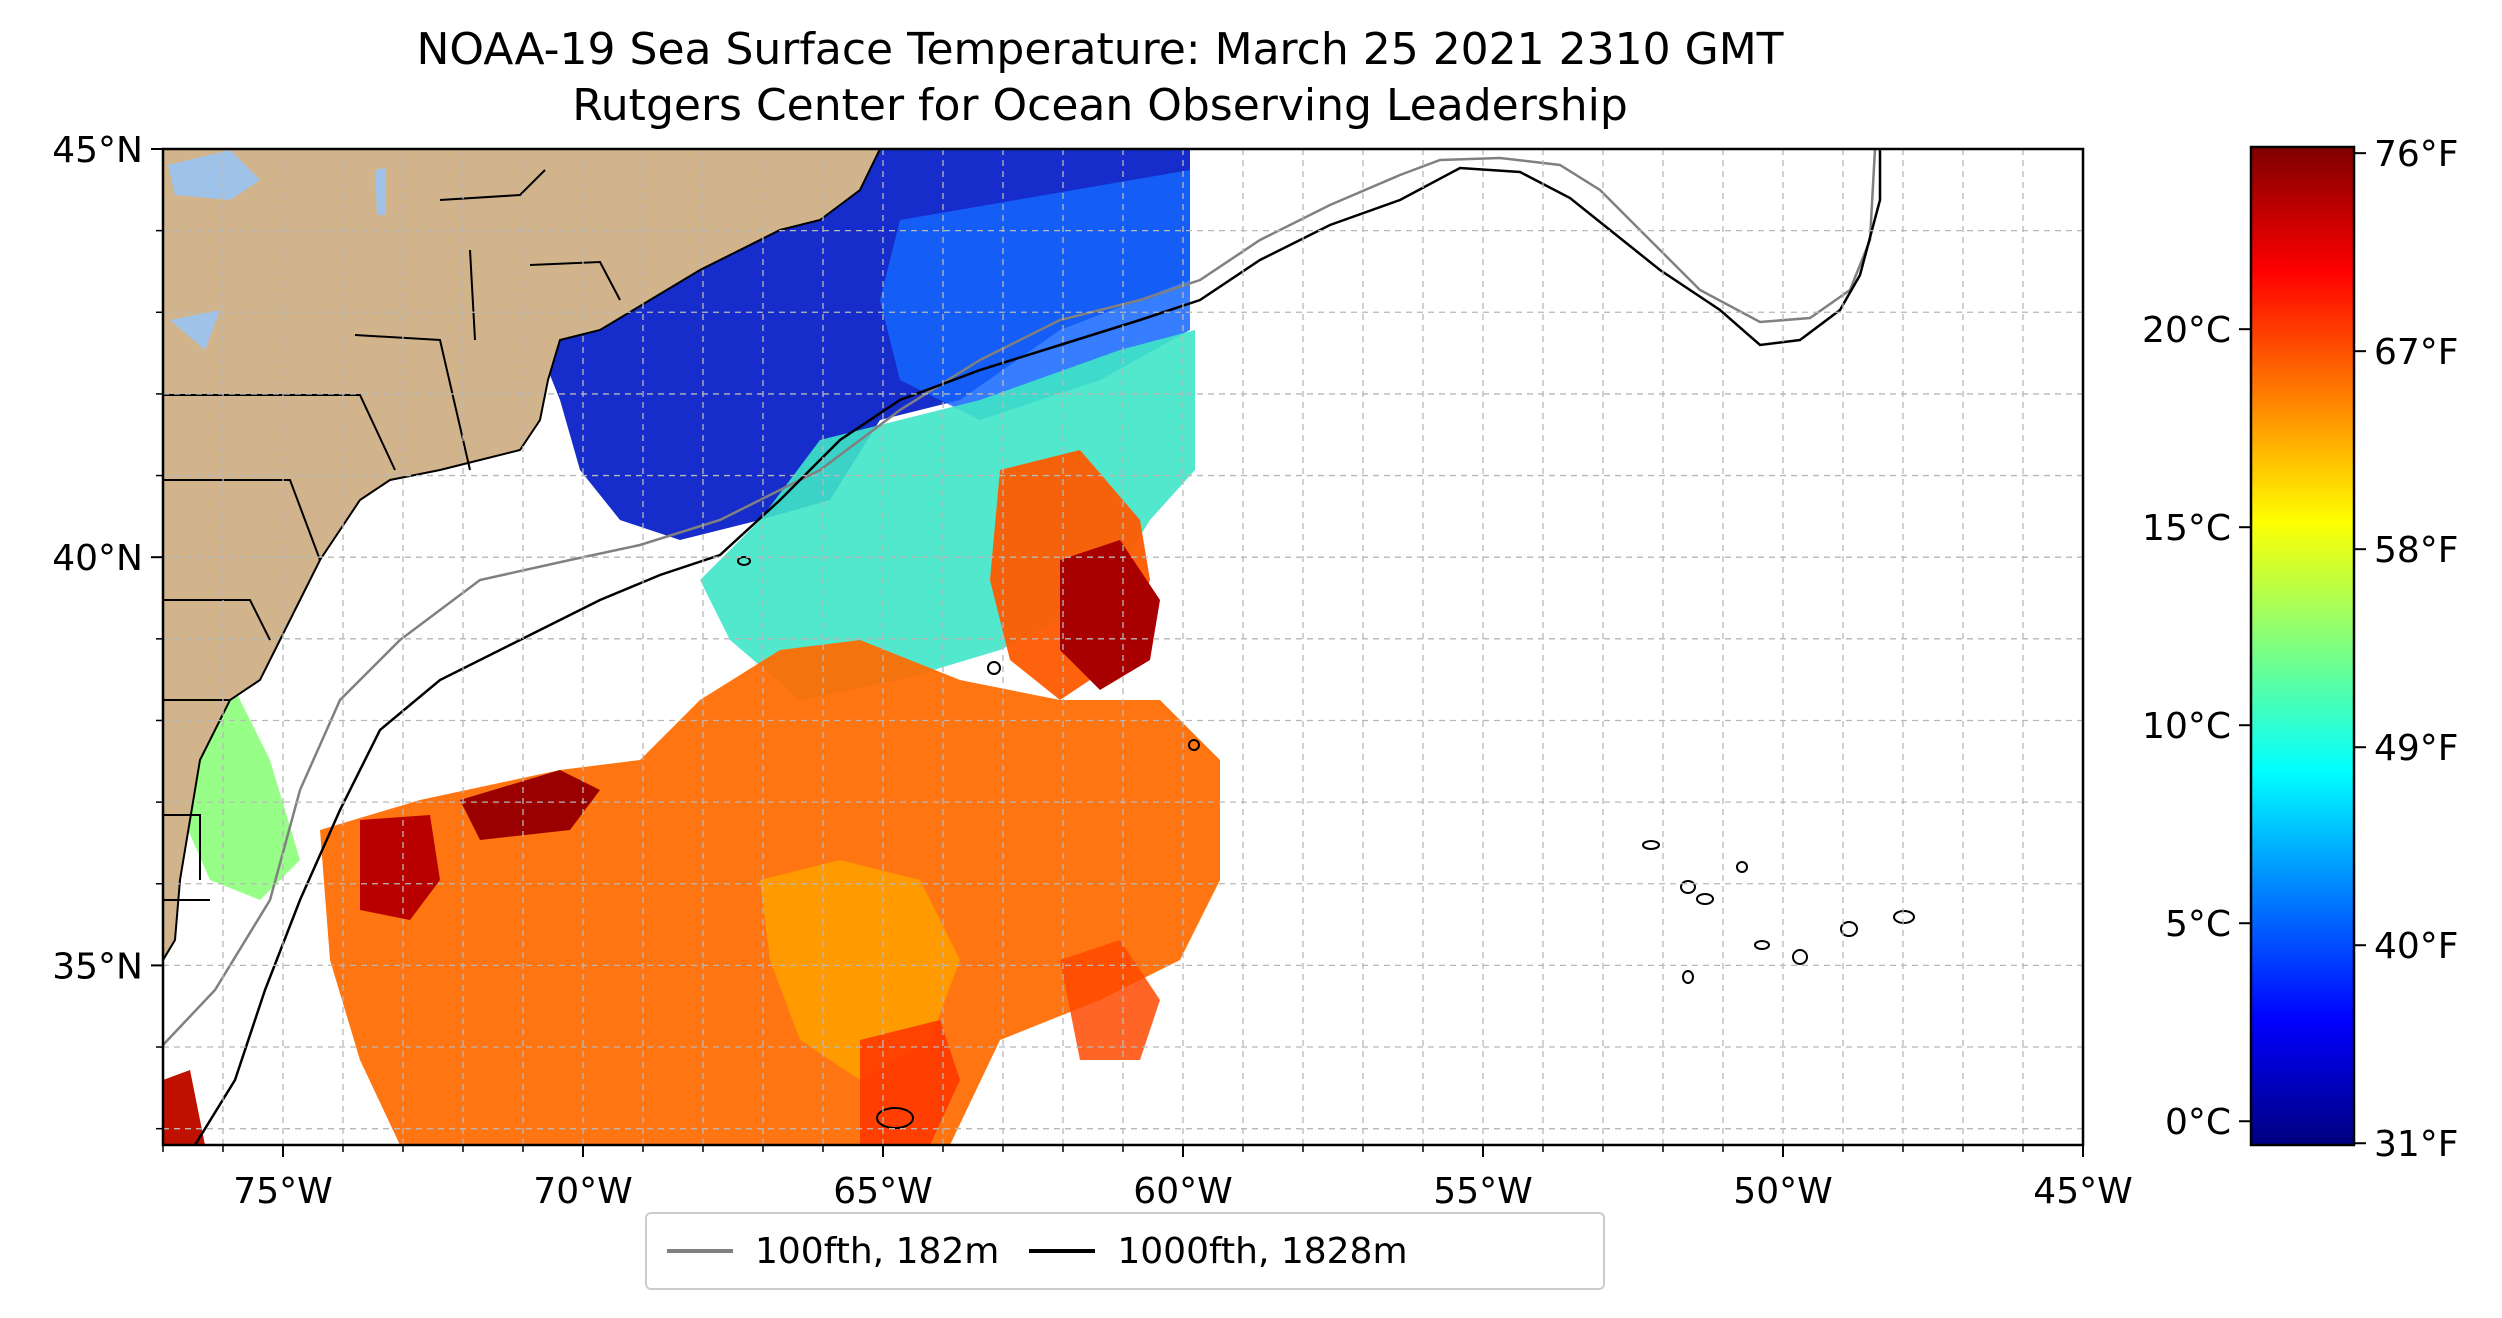 This screenshot has height=1318, width=2502. Describe the element at coordinates (276, 250) in the screenshot. I see `lakes` at that location.